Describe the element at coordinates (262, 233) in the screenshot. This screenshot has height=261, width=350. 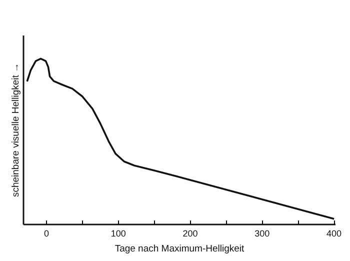
I see `x-tick-label: 300` at that location.